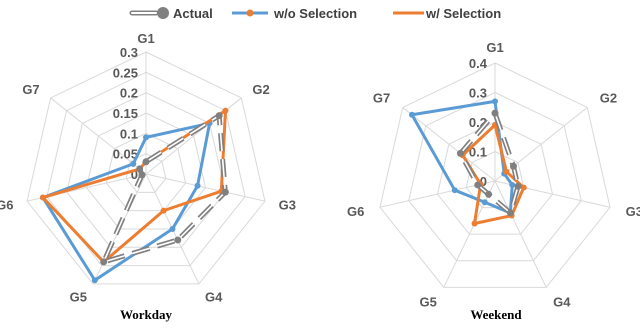 The image size is (640, 329). I want to click on spoke-g4, so click(520, 234).